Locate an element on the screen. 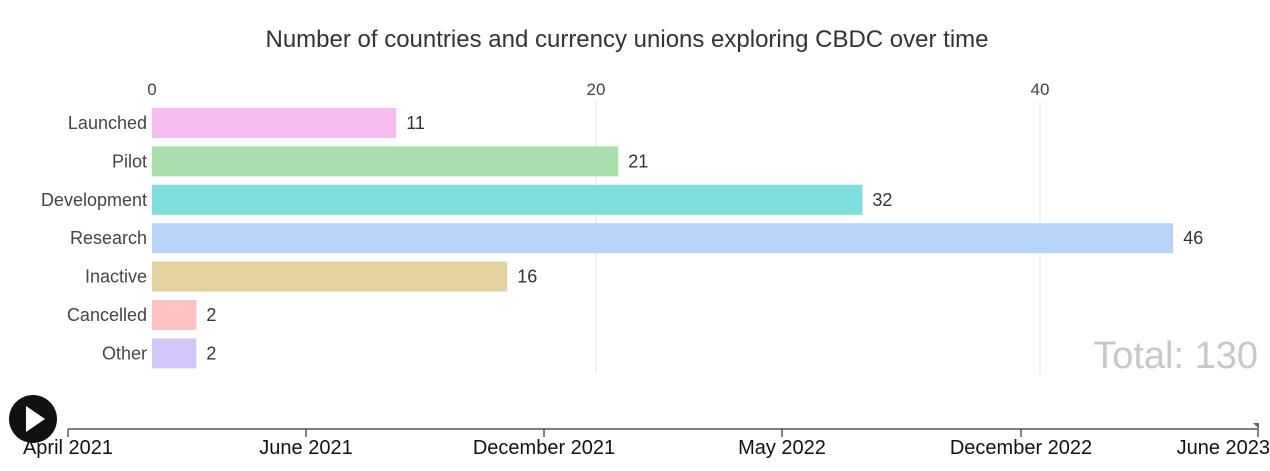 The width and height of the screenshot is (1270, 471). timeline-label-0: April 2021 is located at coordinates (68, 448).